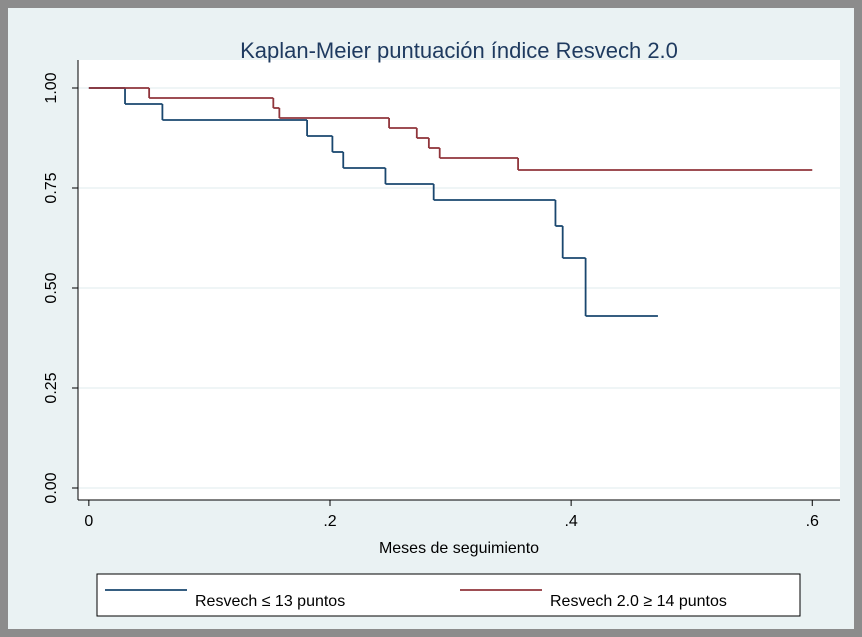 The image size is (862, 637). Describe the element at coordinates (51, 387) in the screenshot. I see `y-tick-label: 0.25` at that location.